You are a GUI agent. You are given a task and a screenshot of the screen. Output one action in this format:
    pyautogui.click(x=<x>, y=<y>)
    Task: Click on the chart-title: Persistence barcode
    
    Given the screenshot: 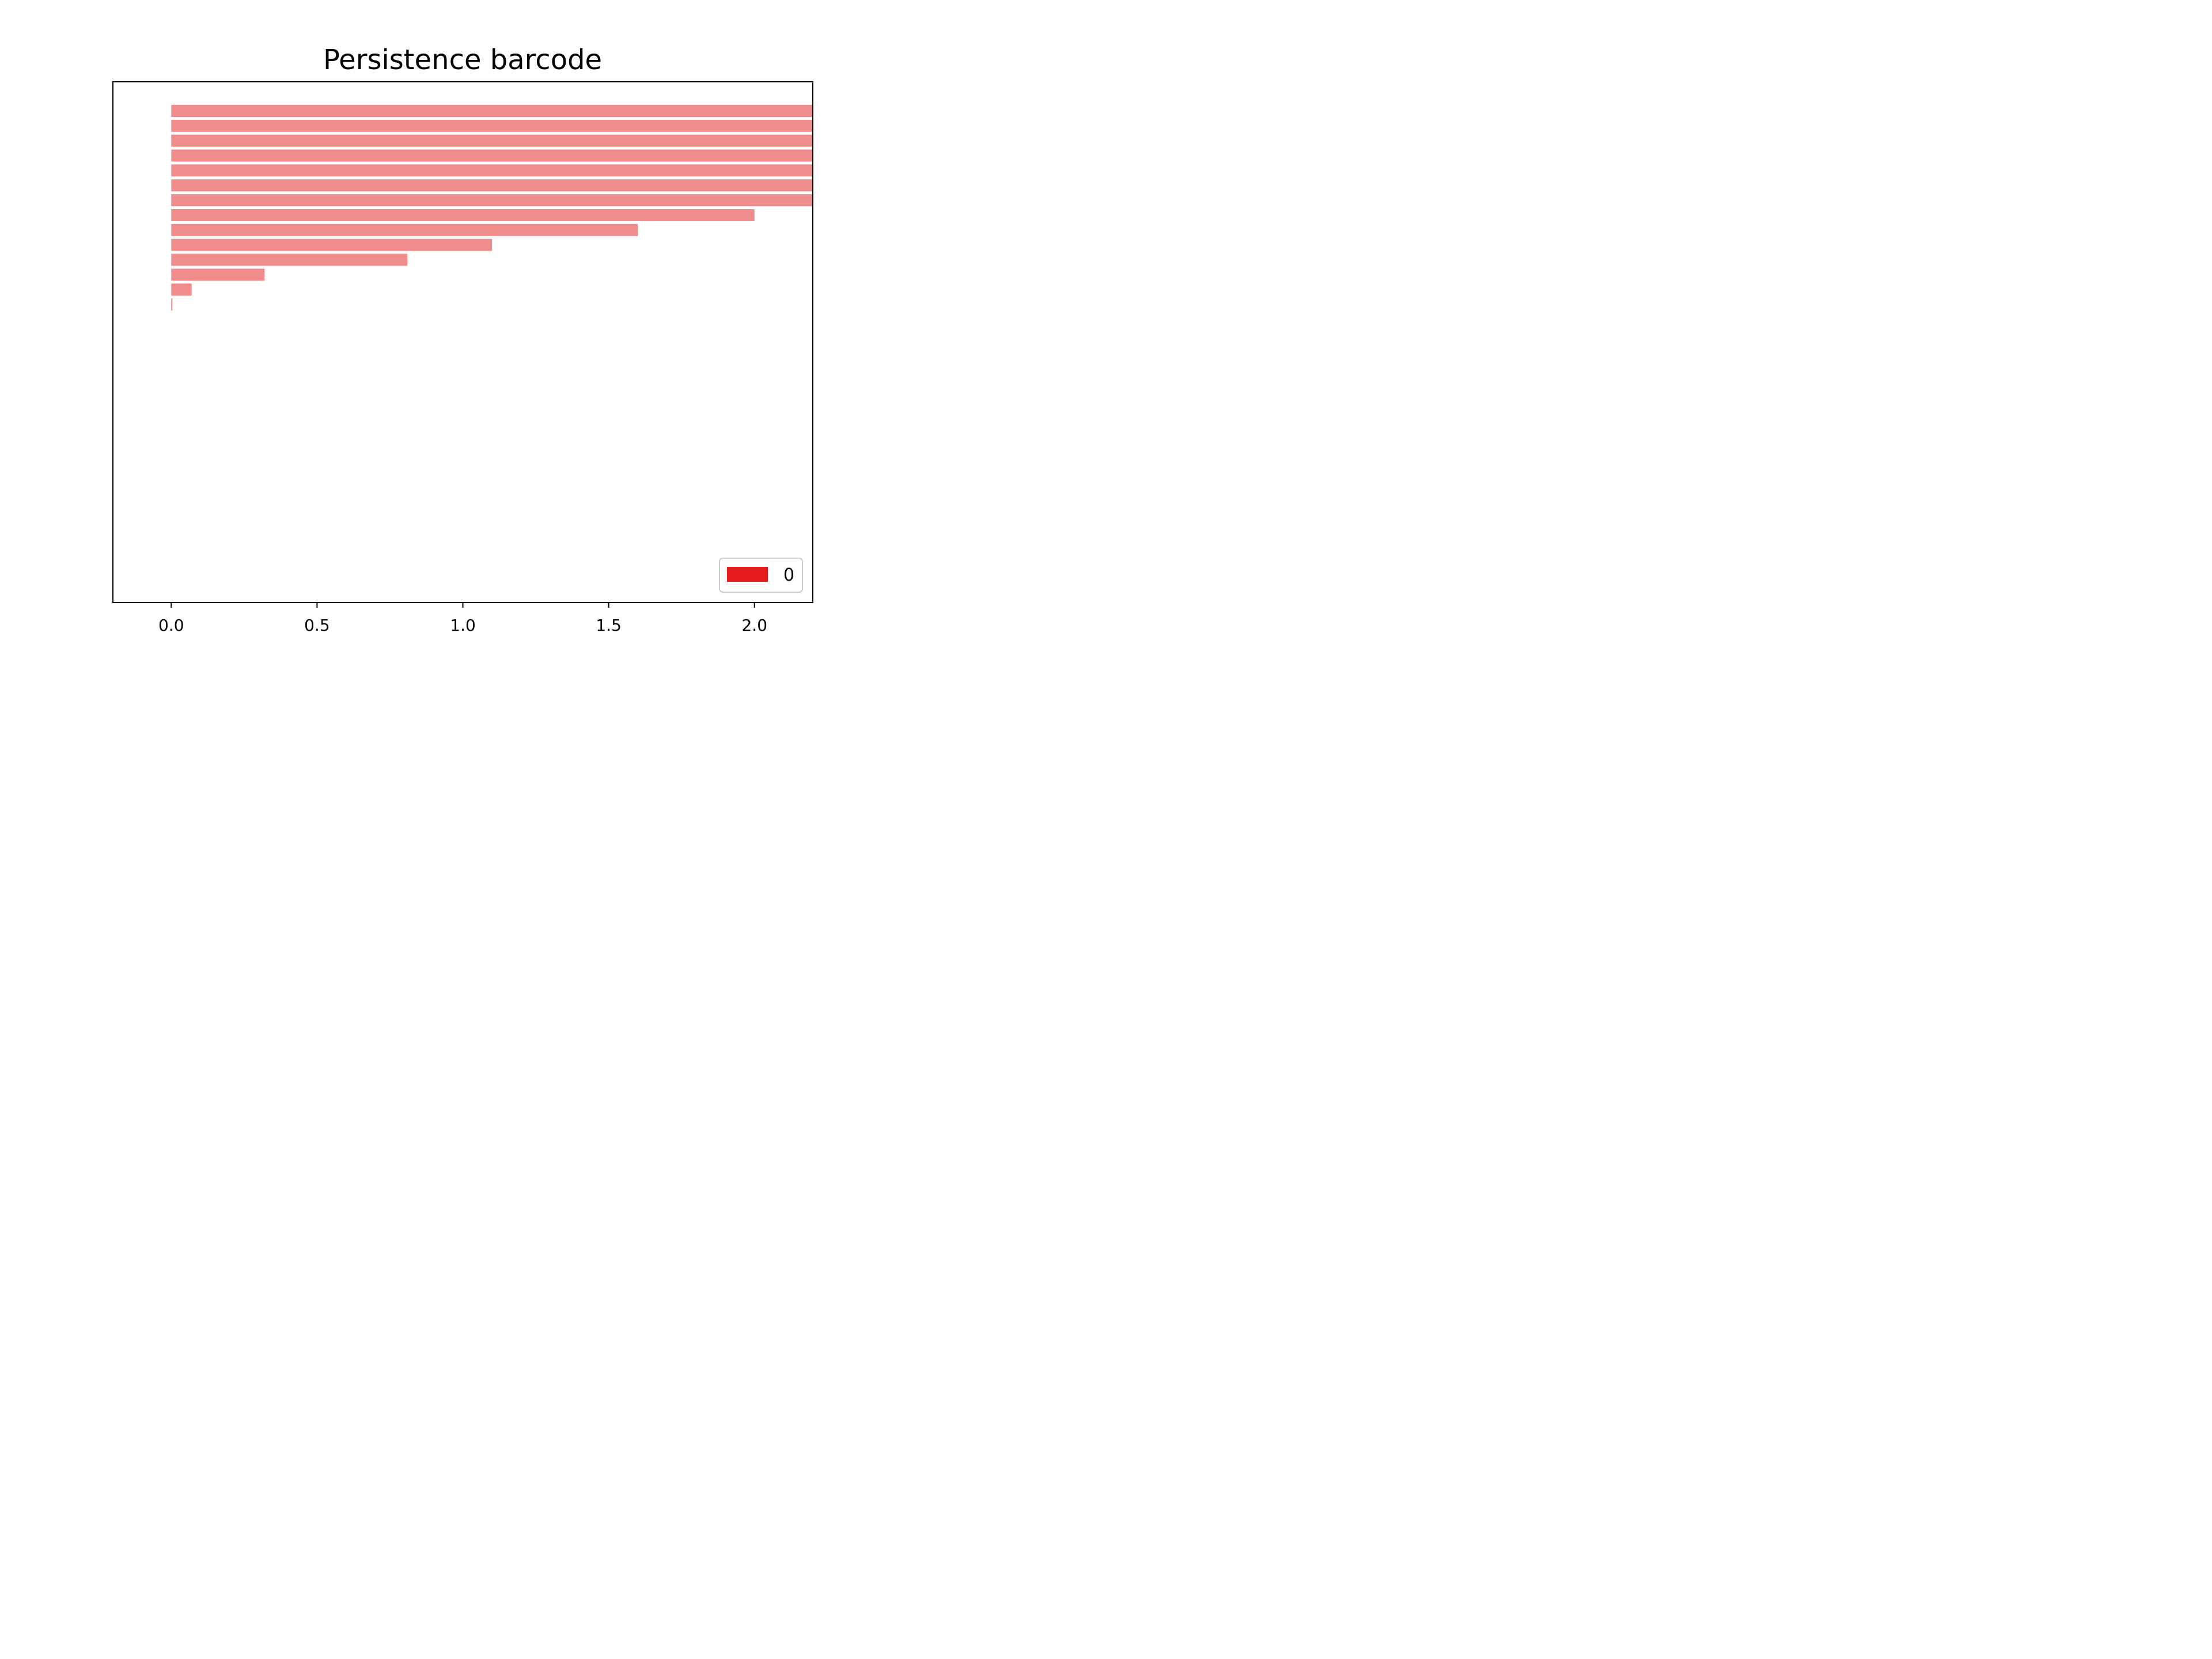 What is the action you would take?
    pyautogui.click(x=462, y=60)
    